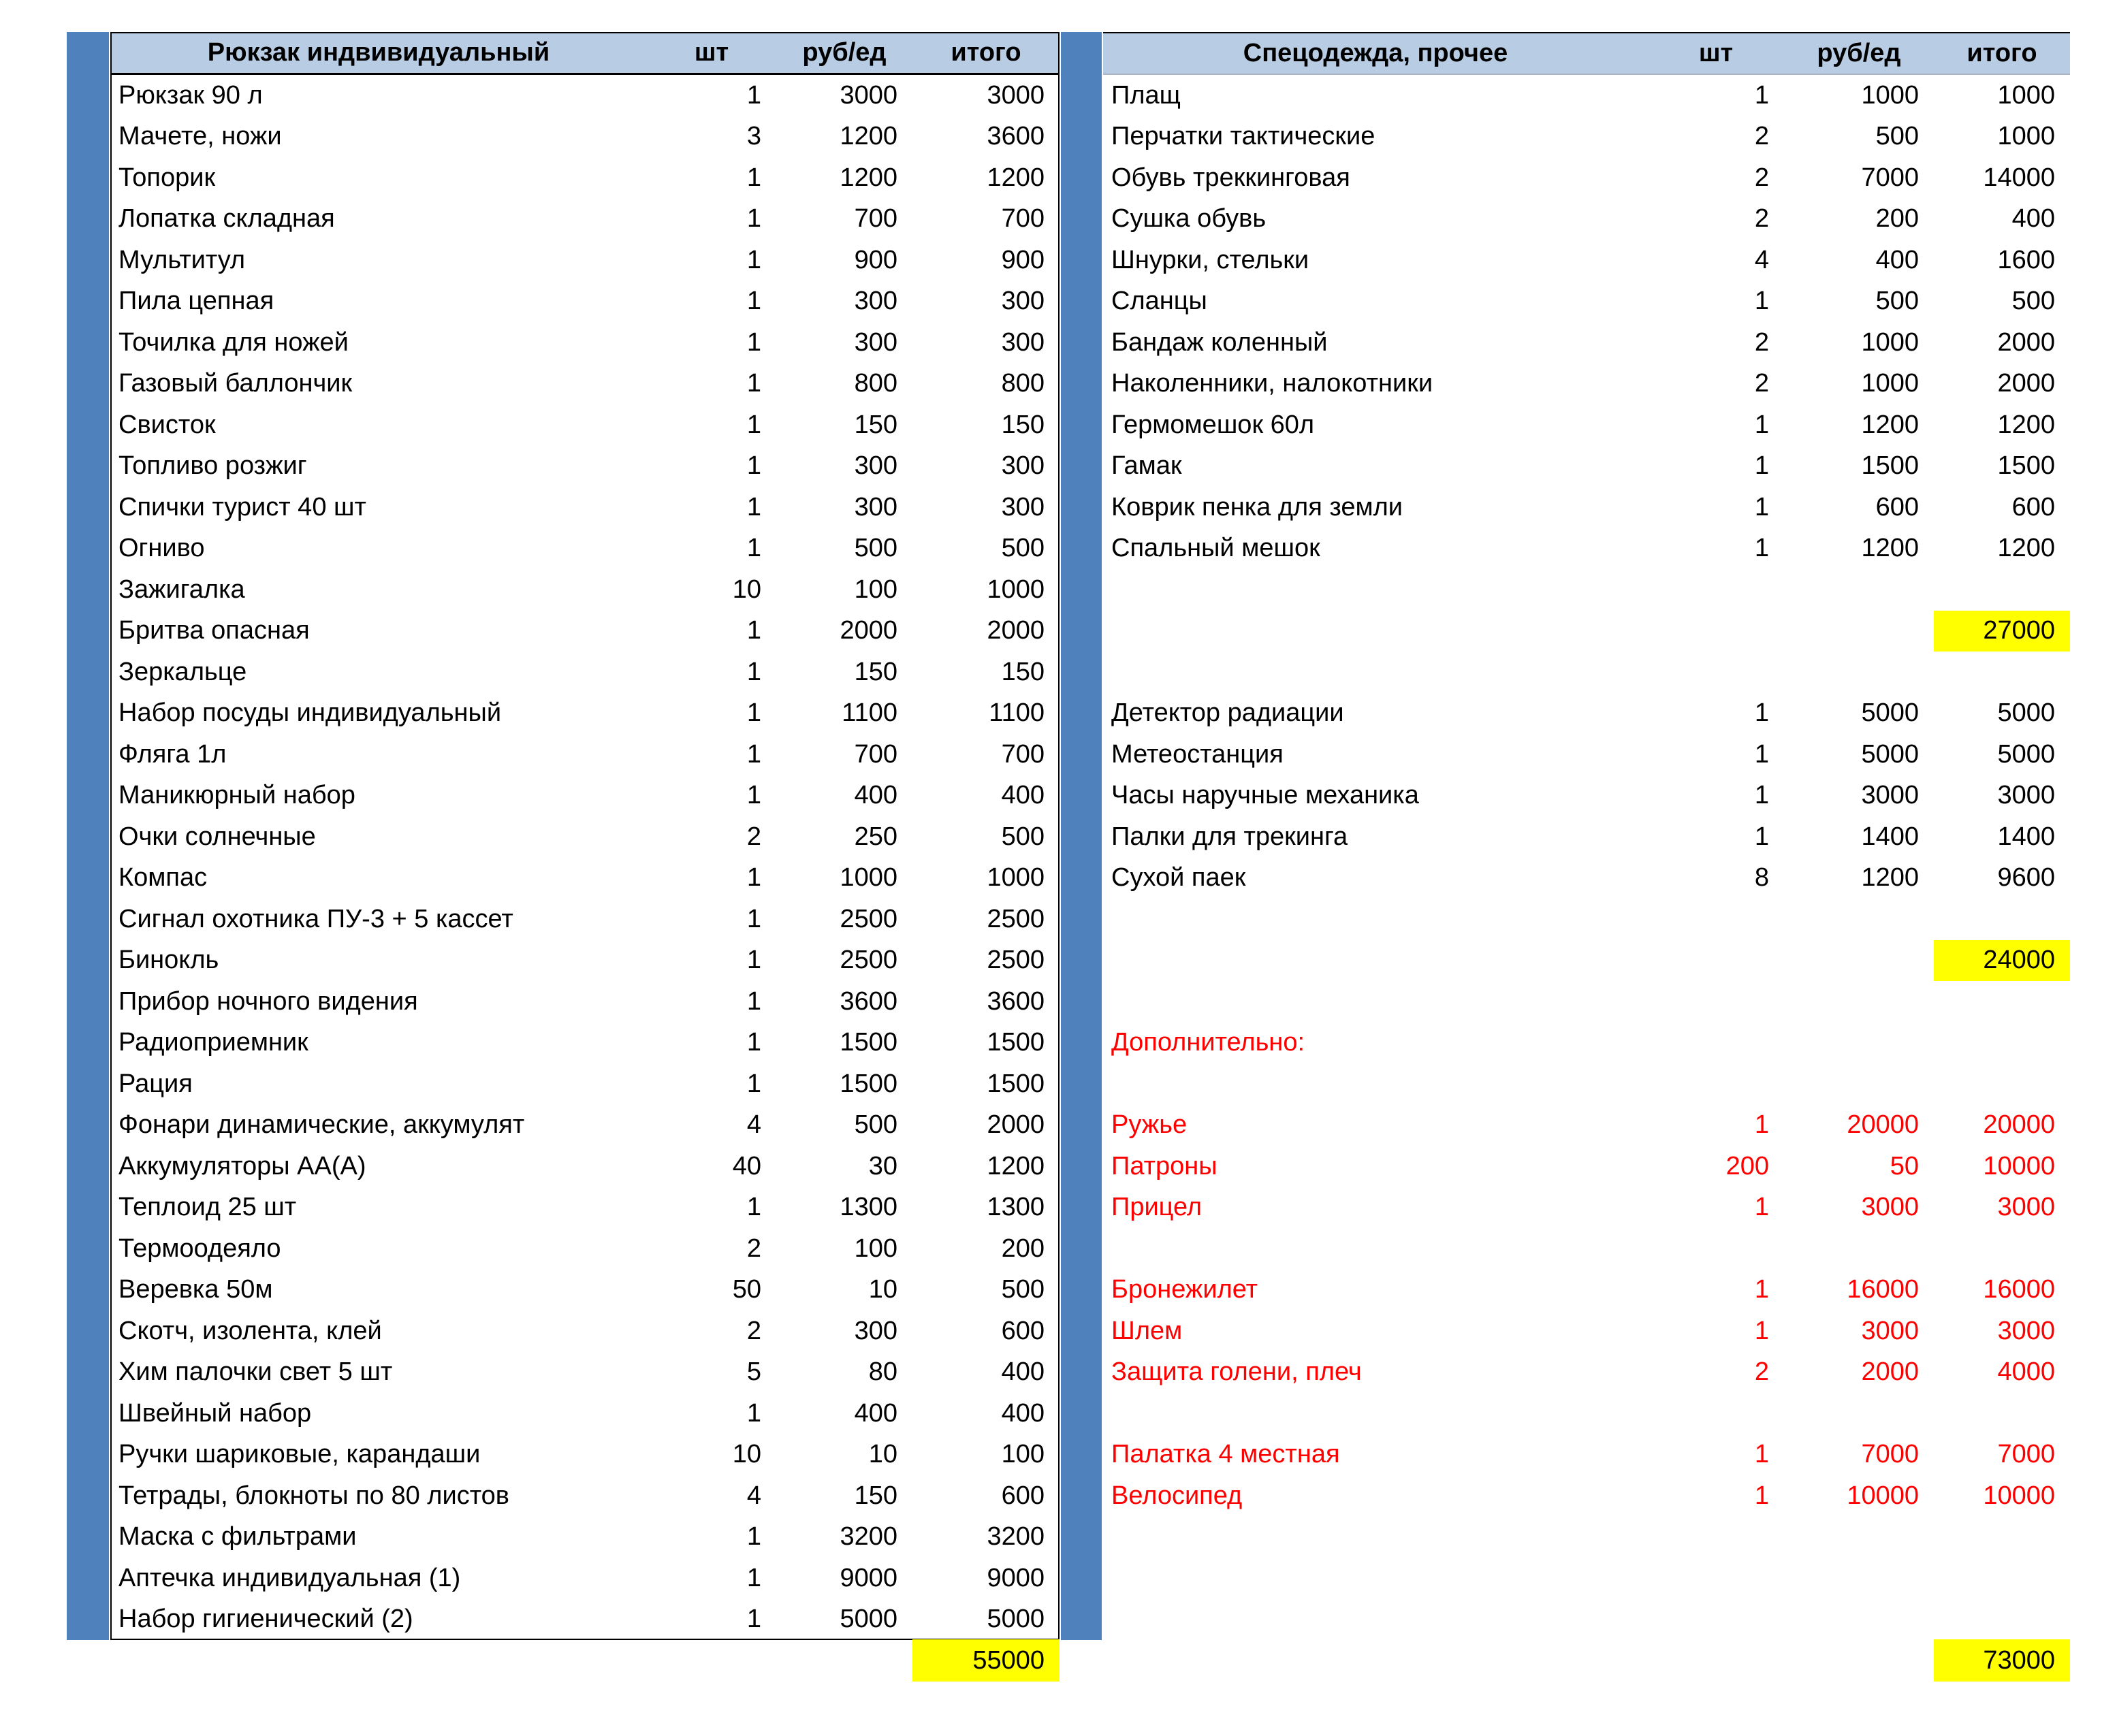 The height and width of the screenshot is (1736, 2117). I want to click on qty-cell: 200, so click(1747, 1165).